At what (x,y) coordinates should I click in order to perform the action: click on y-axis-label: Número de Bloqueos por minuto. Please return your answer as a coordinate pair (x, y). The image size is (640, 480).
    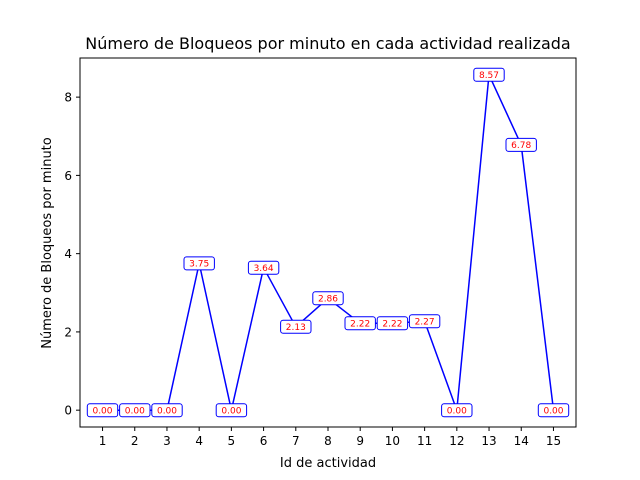
    Looking at the image, I should click on (47, 243).